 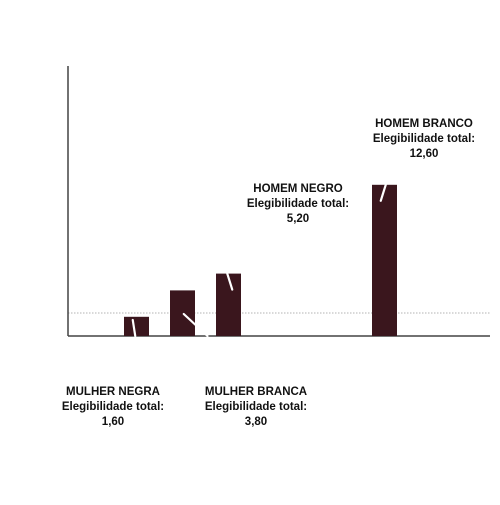 I want to click on annotation-homem-negro-name: HOMEM NEGRO, so click(x=298, y=189).